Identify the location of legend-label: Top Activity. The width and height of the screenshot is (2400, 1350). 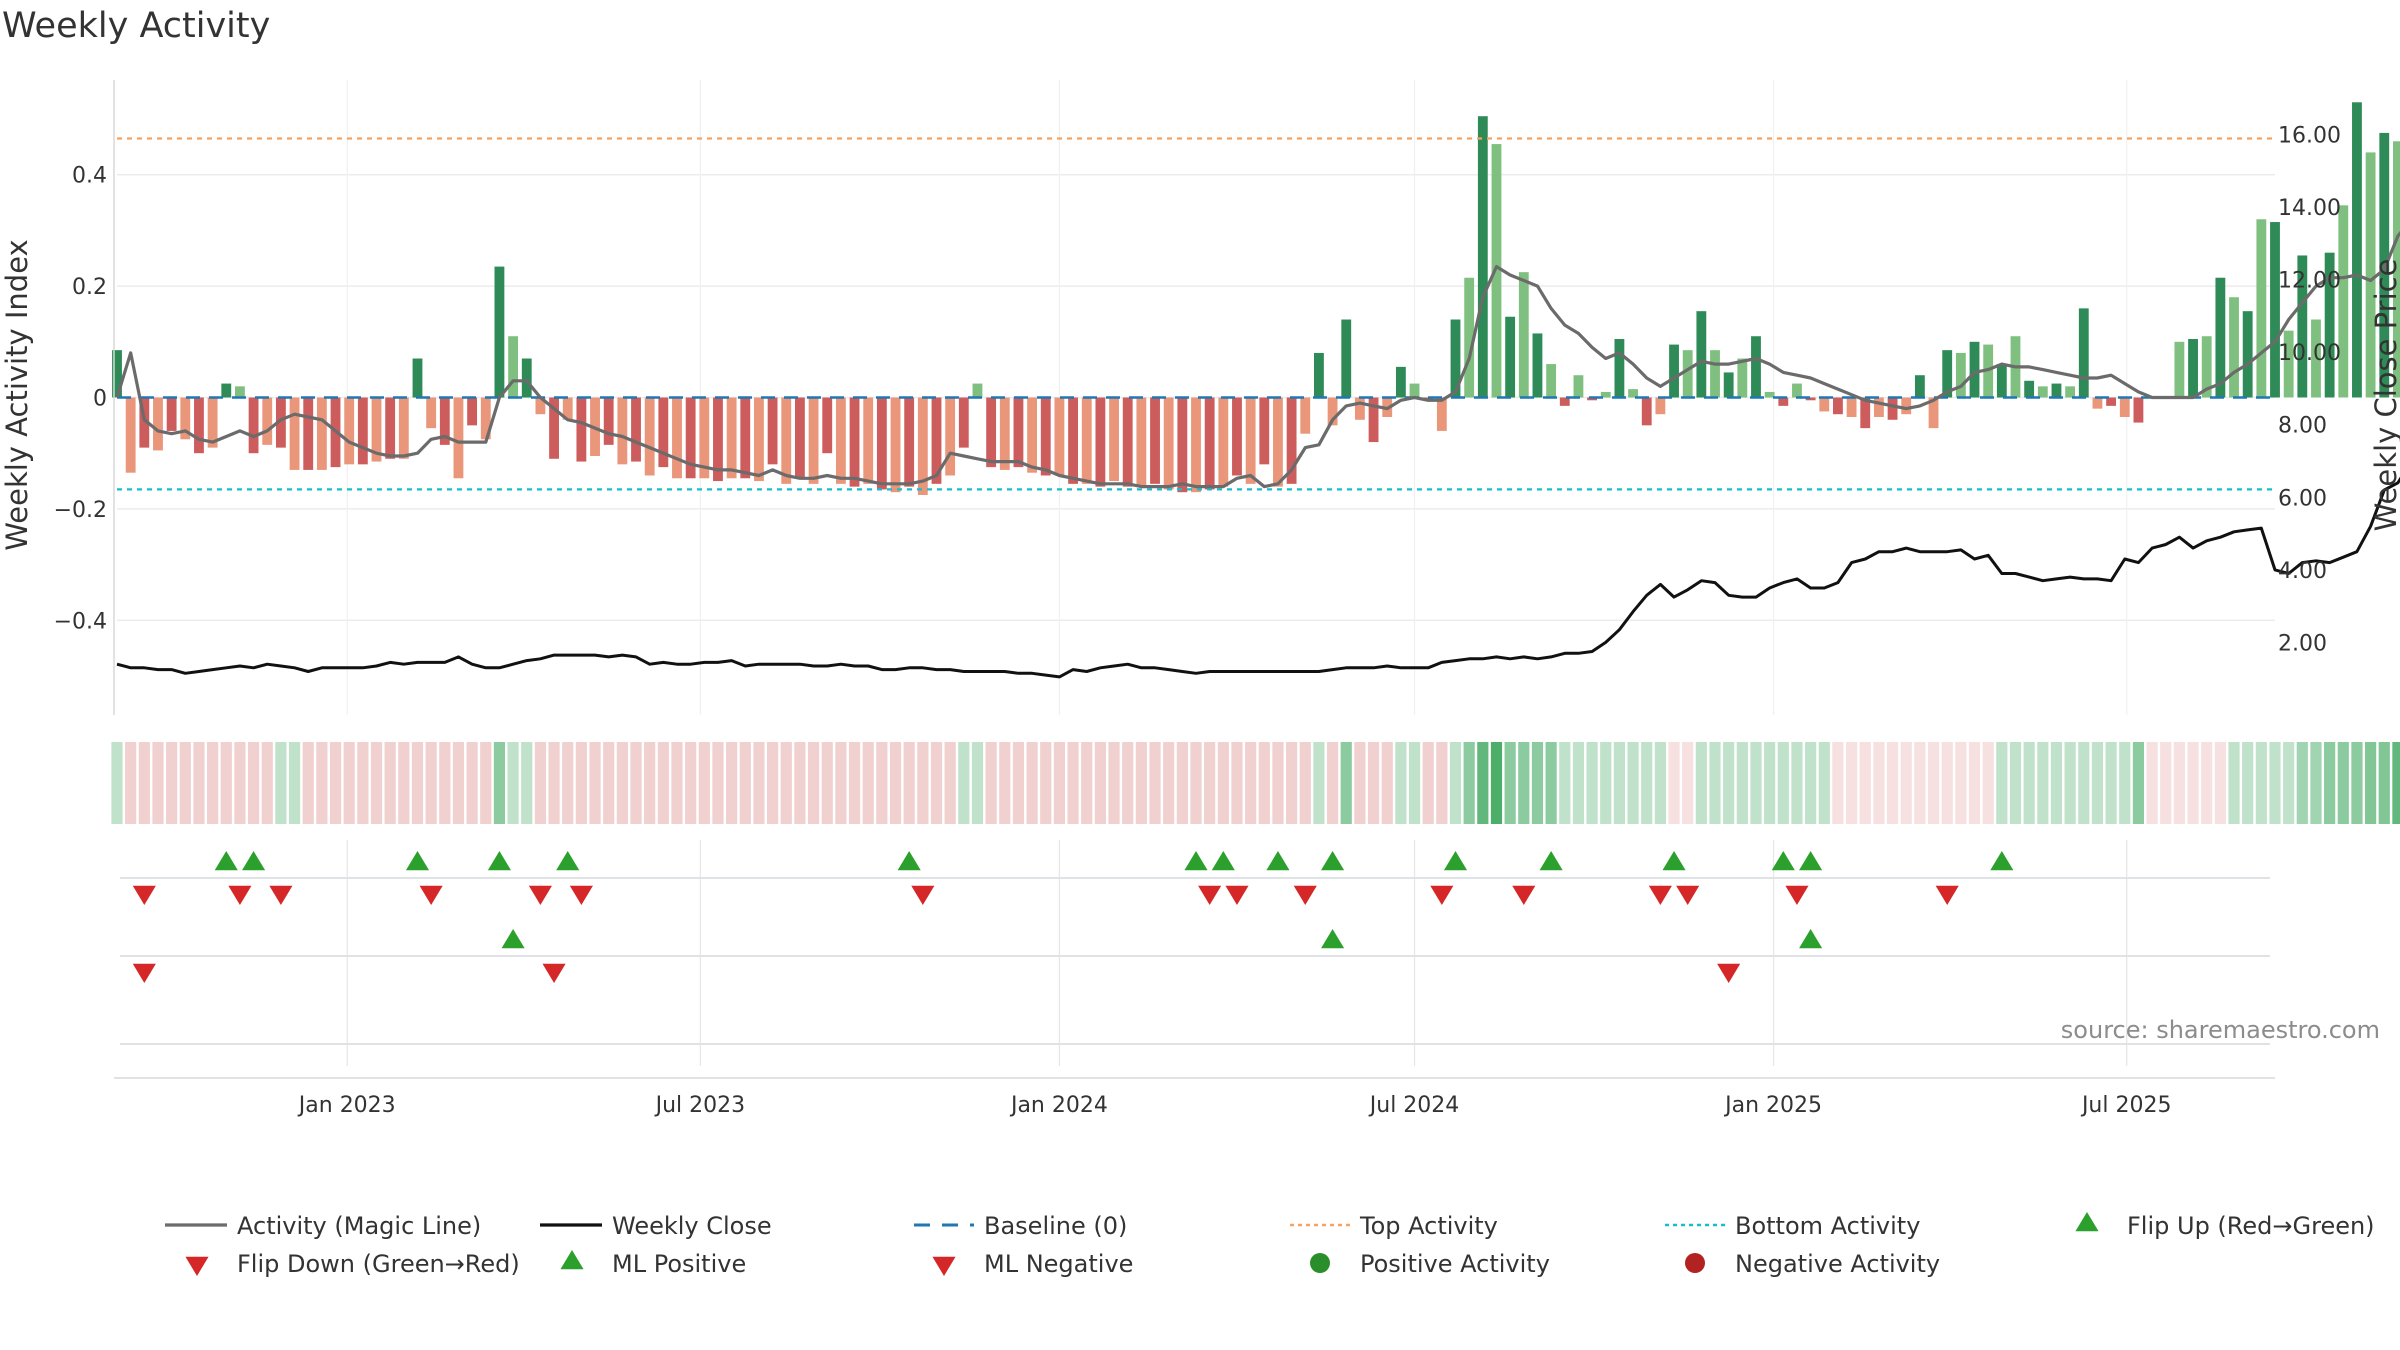
(1428, 1226).